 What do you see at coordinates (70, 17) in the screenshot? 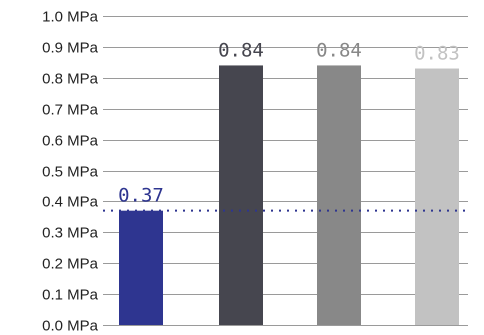
I see `y-tick-label: 1.0 MPa` at bounding box center [70, 17].